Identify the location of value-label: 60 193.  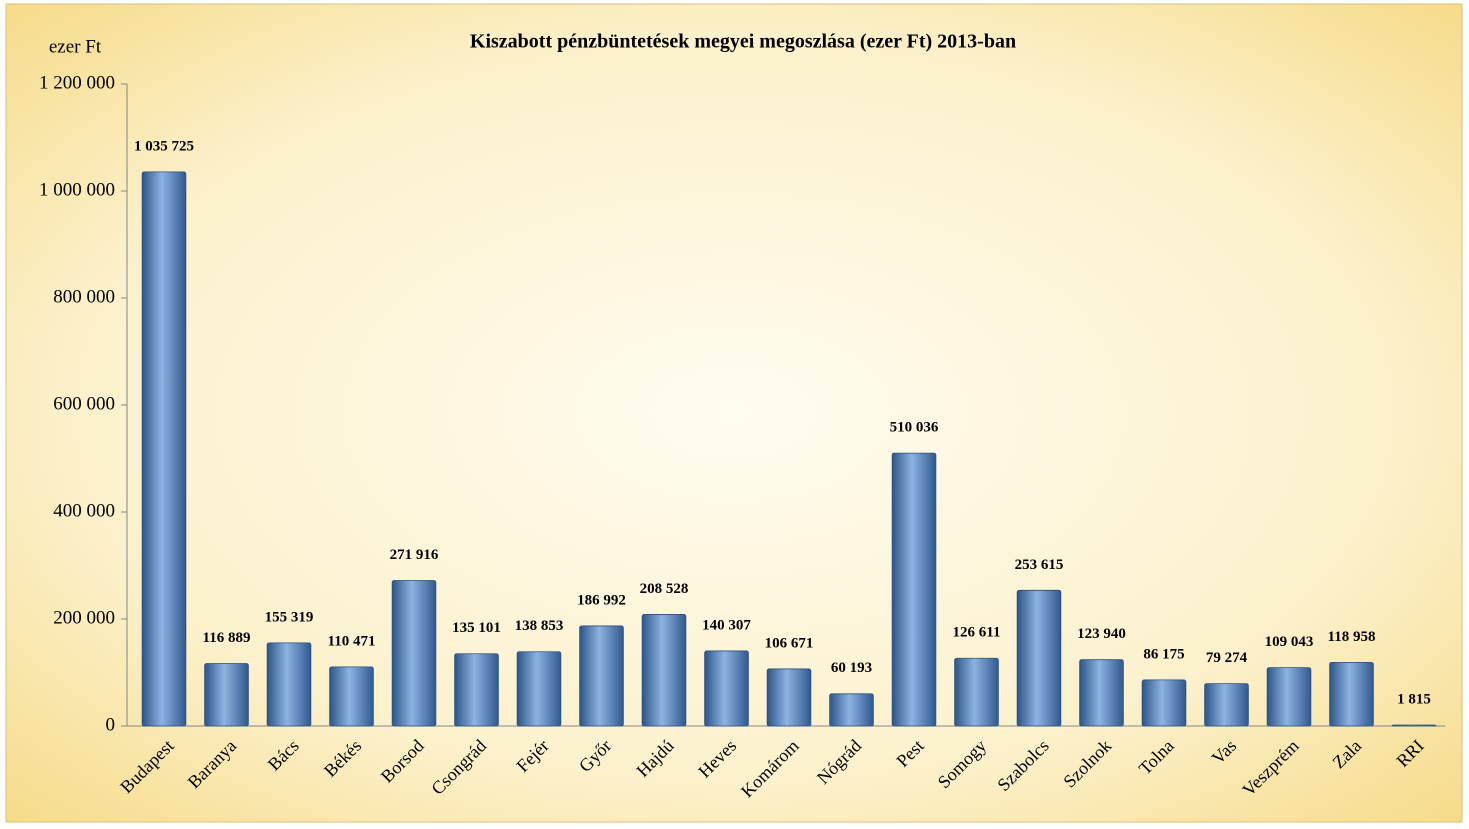
(851, 668).